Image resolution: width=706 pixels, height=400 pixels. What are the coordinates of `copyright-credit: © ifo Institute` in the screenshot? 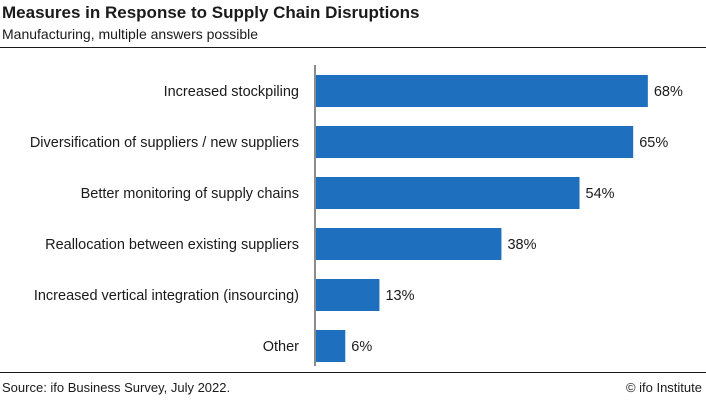 It's located at (663, 387).